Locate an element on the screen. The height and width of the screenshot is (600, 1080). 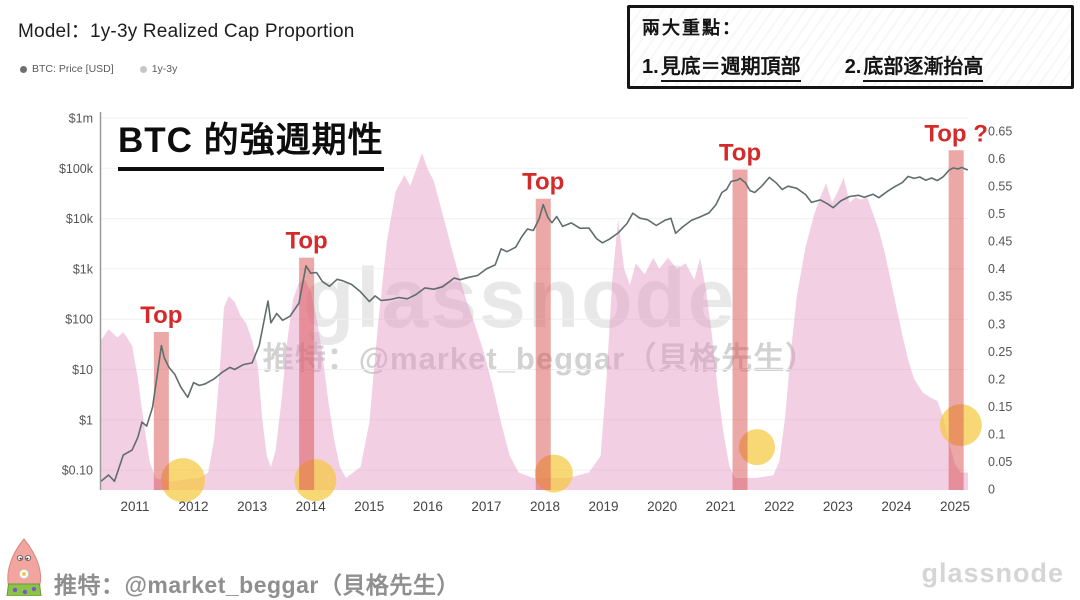
legend-dot-1y3y-icon is located at coordinates (143, 69).